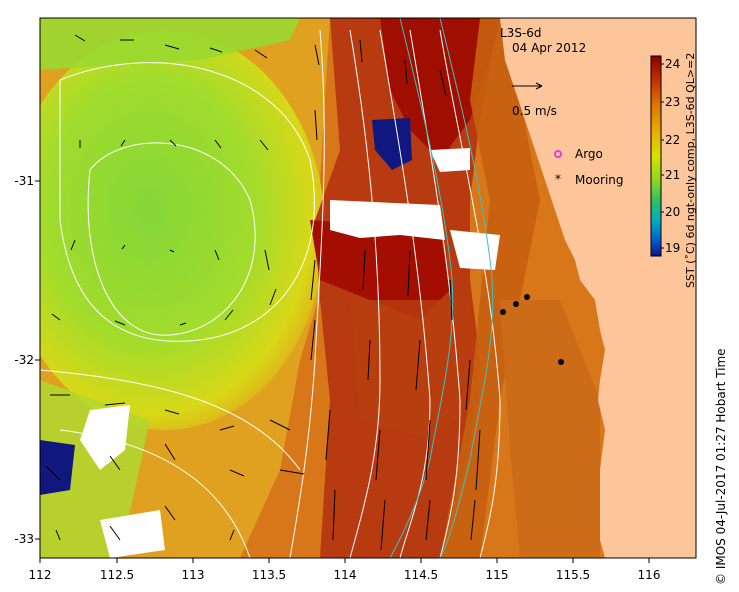 This screenshot has width=739, height=592. Describe the element at coordinates (690, 170) in the screenshot. I see `colorbar-title: SST (˚C) 6d ngt-only comp, L3S-6d QL>=2` at that location.